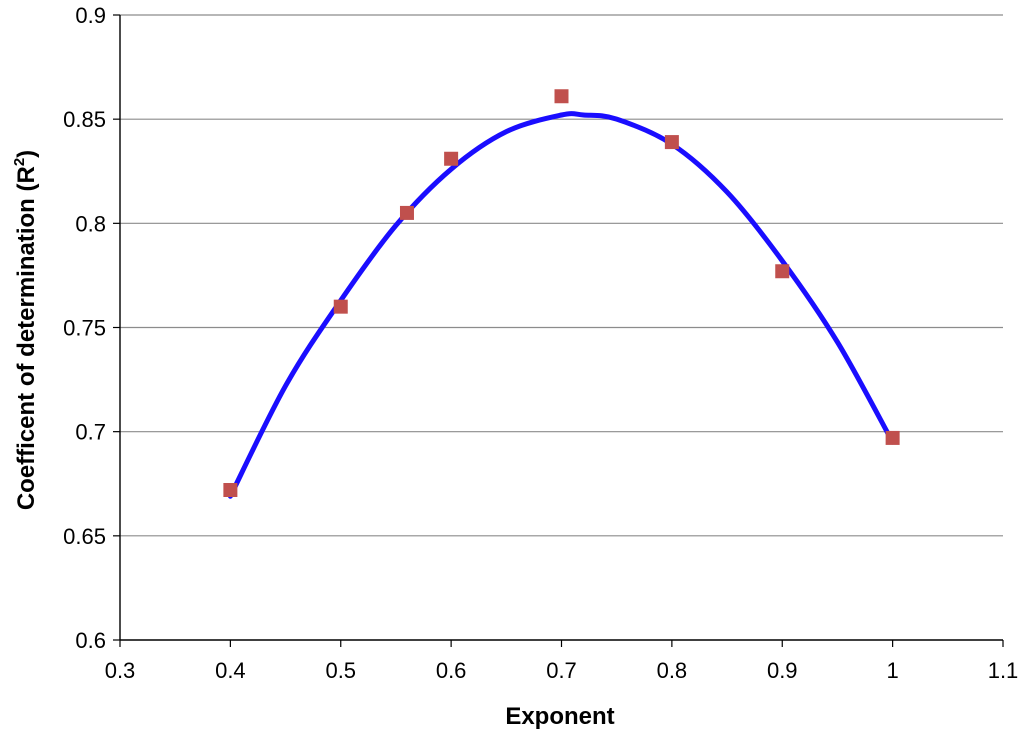  Describe the element at coordinates (90, 223) in the screenshot. I see `y-tick-label: 0.8` at that location.